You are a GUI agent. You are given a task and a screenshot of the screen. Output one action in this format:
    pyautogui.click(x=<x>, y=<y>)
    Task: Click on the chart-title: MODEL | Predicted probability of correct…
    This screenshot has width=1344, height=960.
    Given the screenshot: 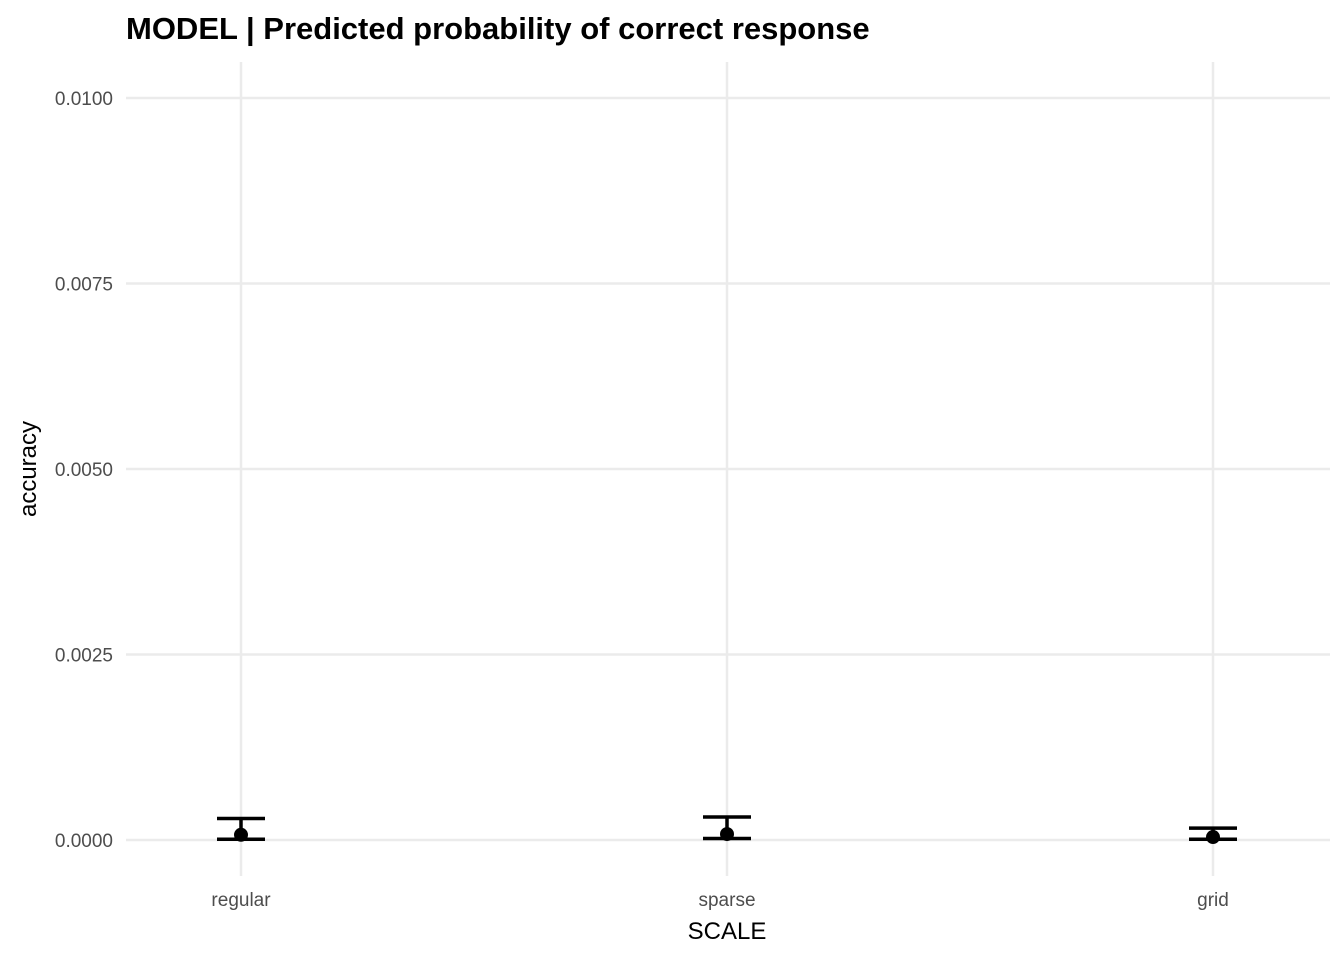 What is the action you would take?
    pyautogui.click(x=498, y=28)
    